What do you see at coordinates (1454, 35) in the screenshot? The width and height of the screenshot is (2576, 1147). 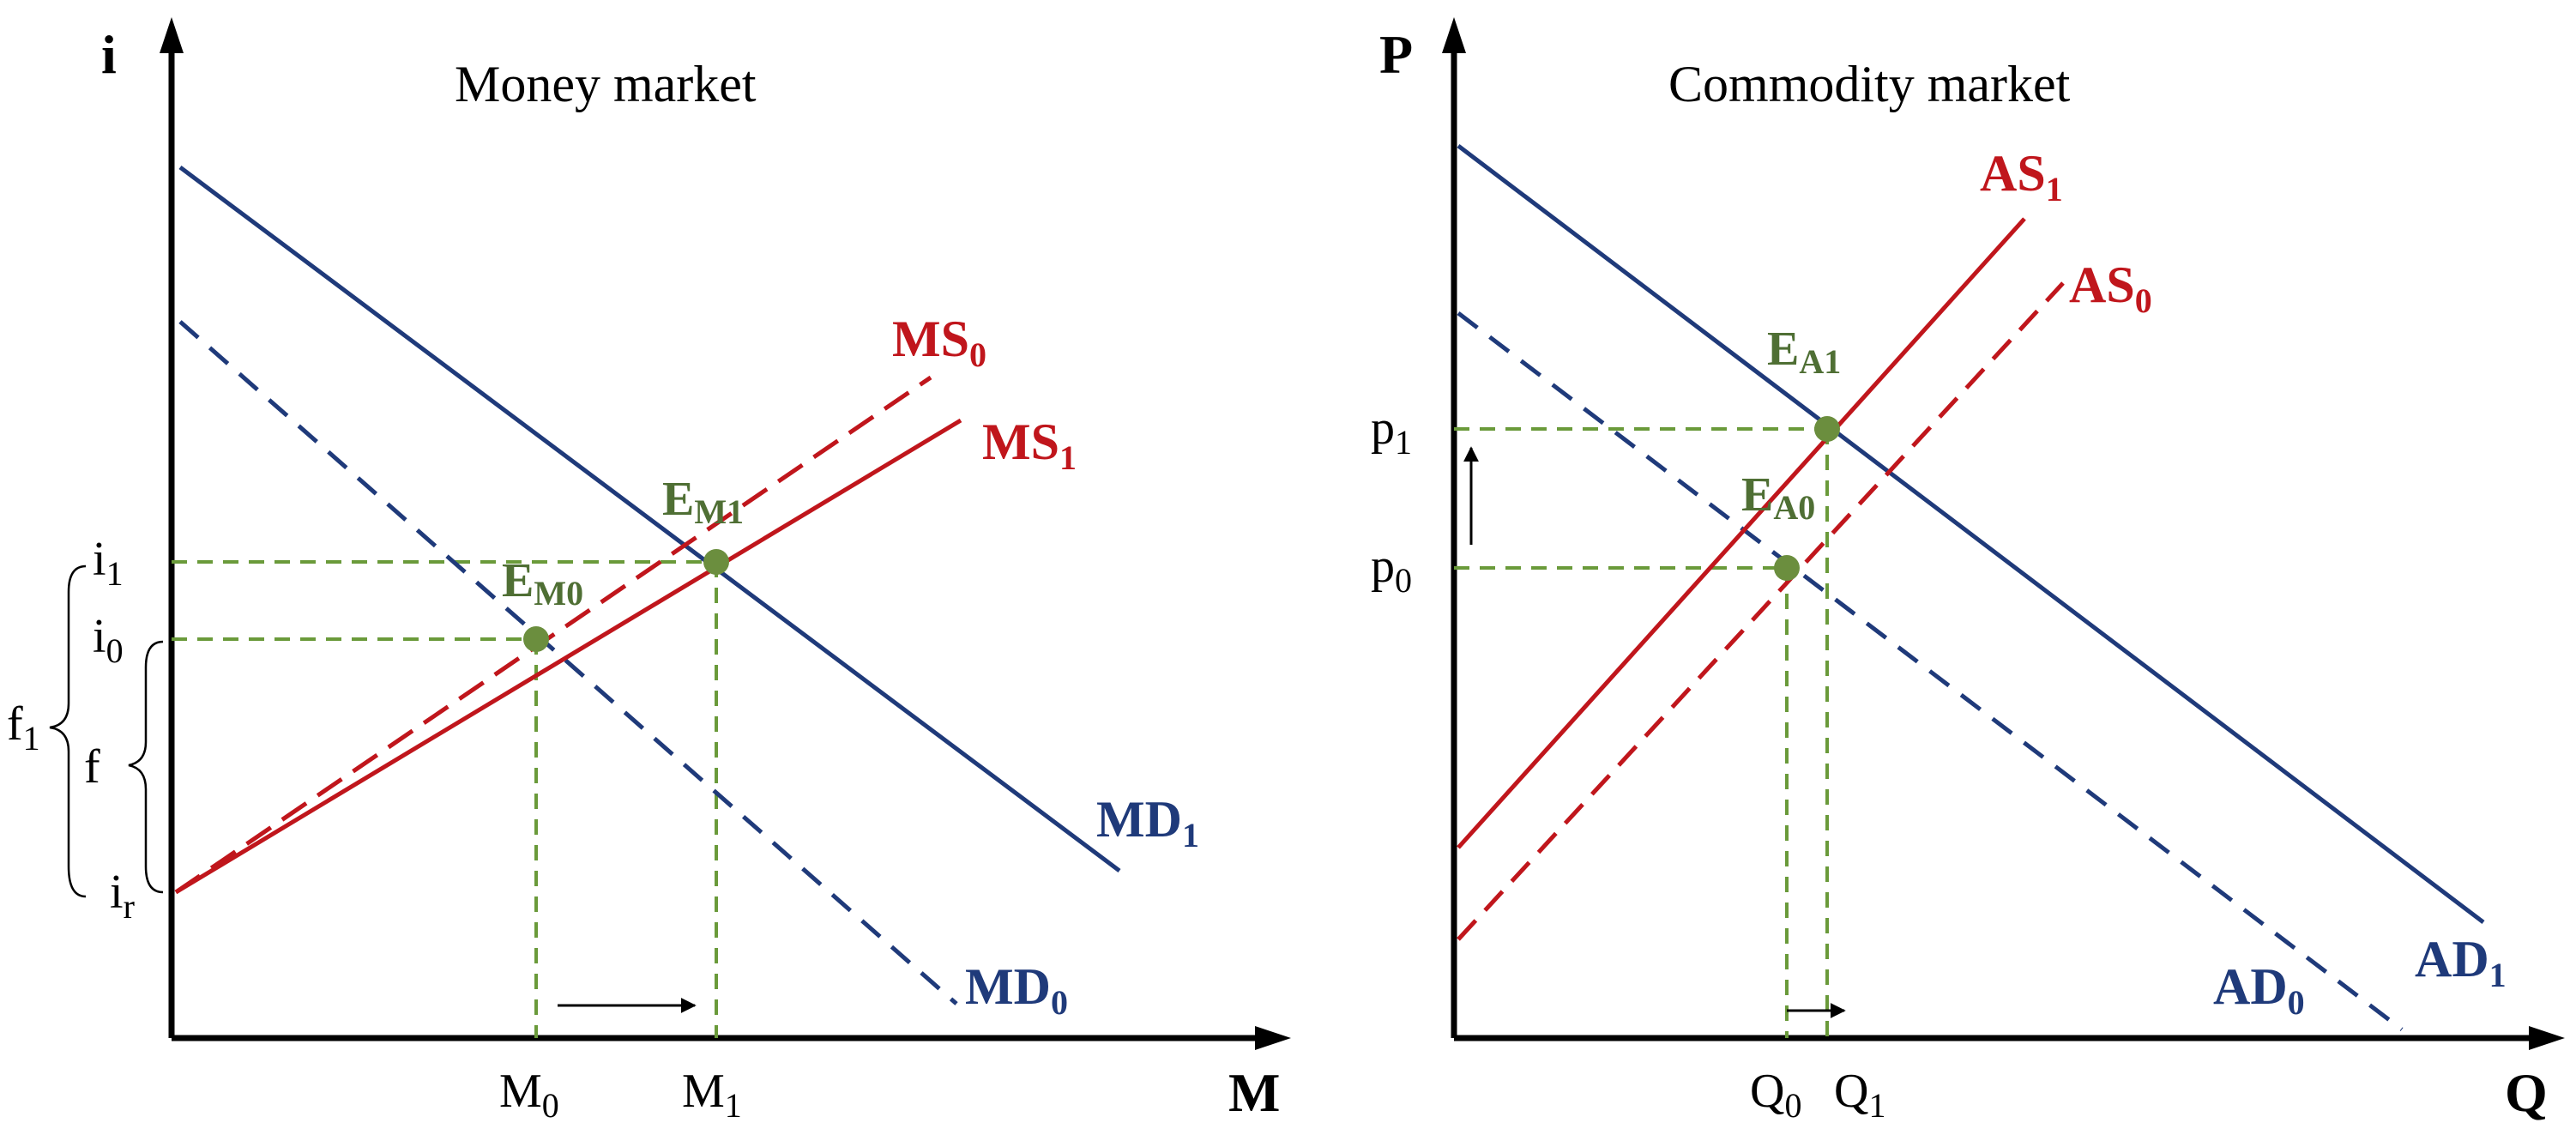 I see `commodity-y-axis-arrow` at bounding box center [1454, 35].